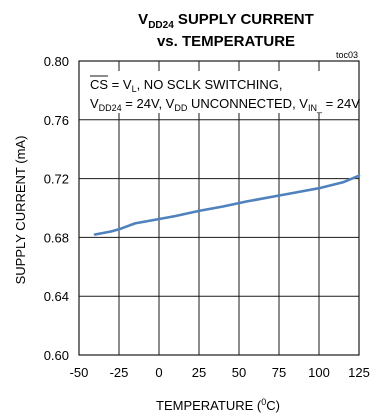  Describe the element at coordinates (56, 296) in the screenshot. I see `y-tick-label: 0.64` at that location.